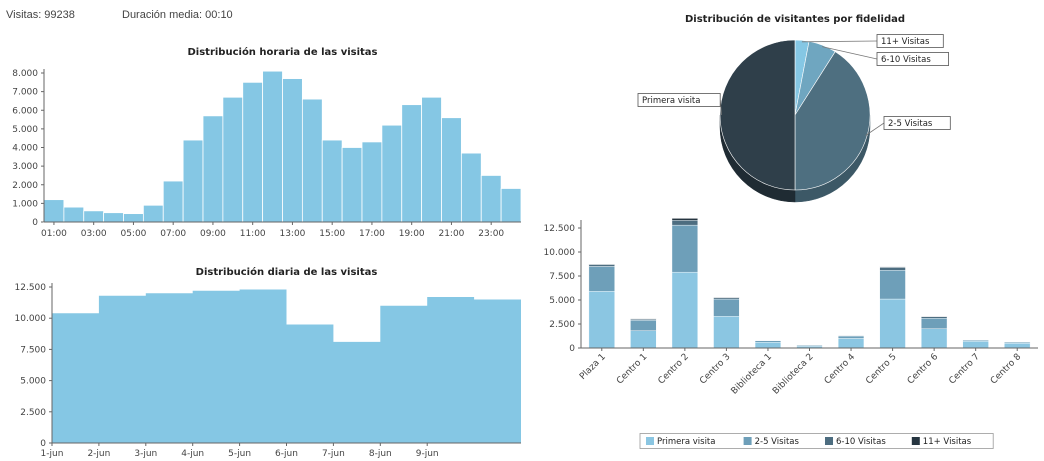  I want to click on hourly-y-tick-label: 0, so click(35, 223).